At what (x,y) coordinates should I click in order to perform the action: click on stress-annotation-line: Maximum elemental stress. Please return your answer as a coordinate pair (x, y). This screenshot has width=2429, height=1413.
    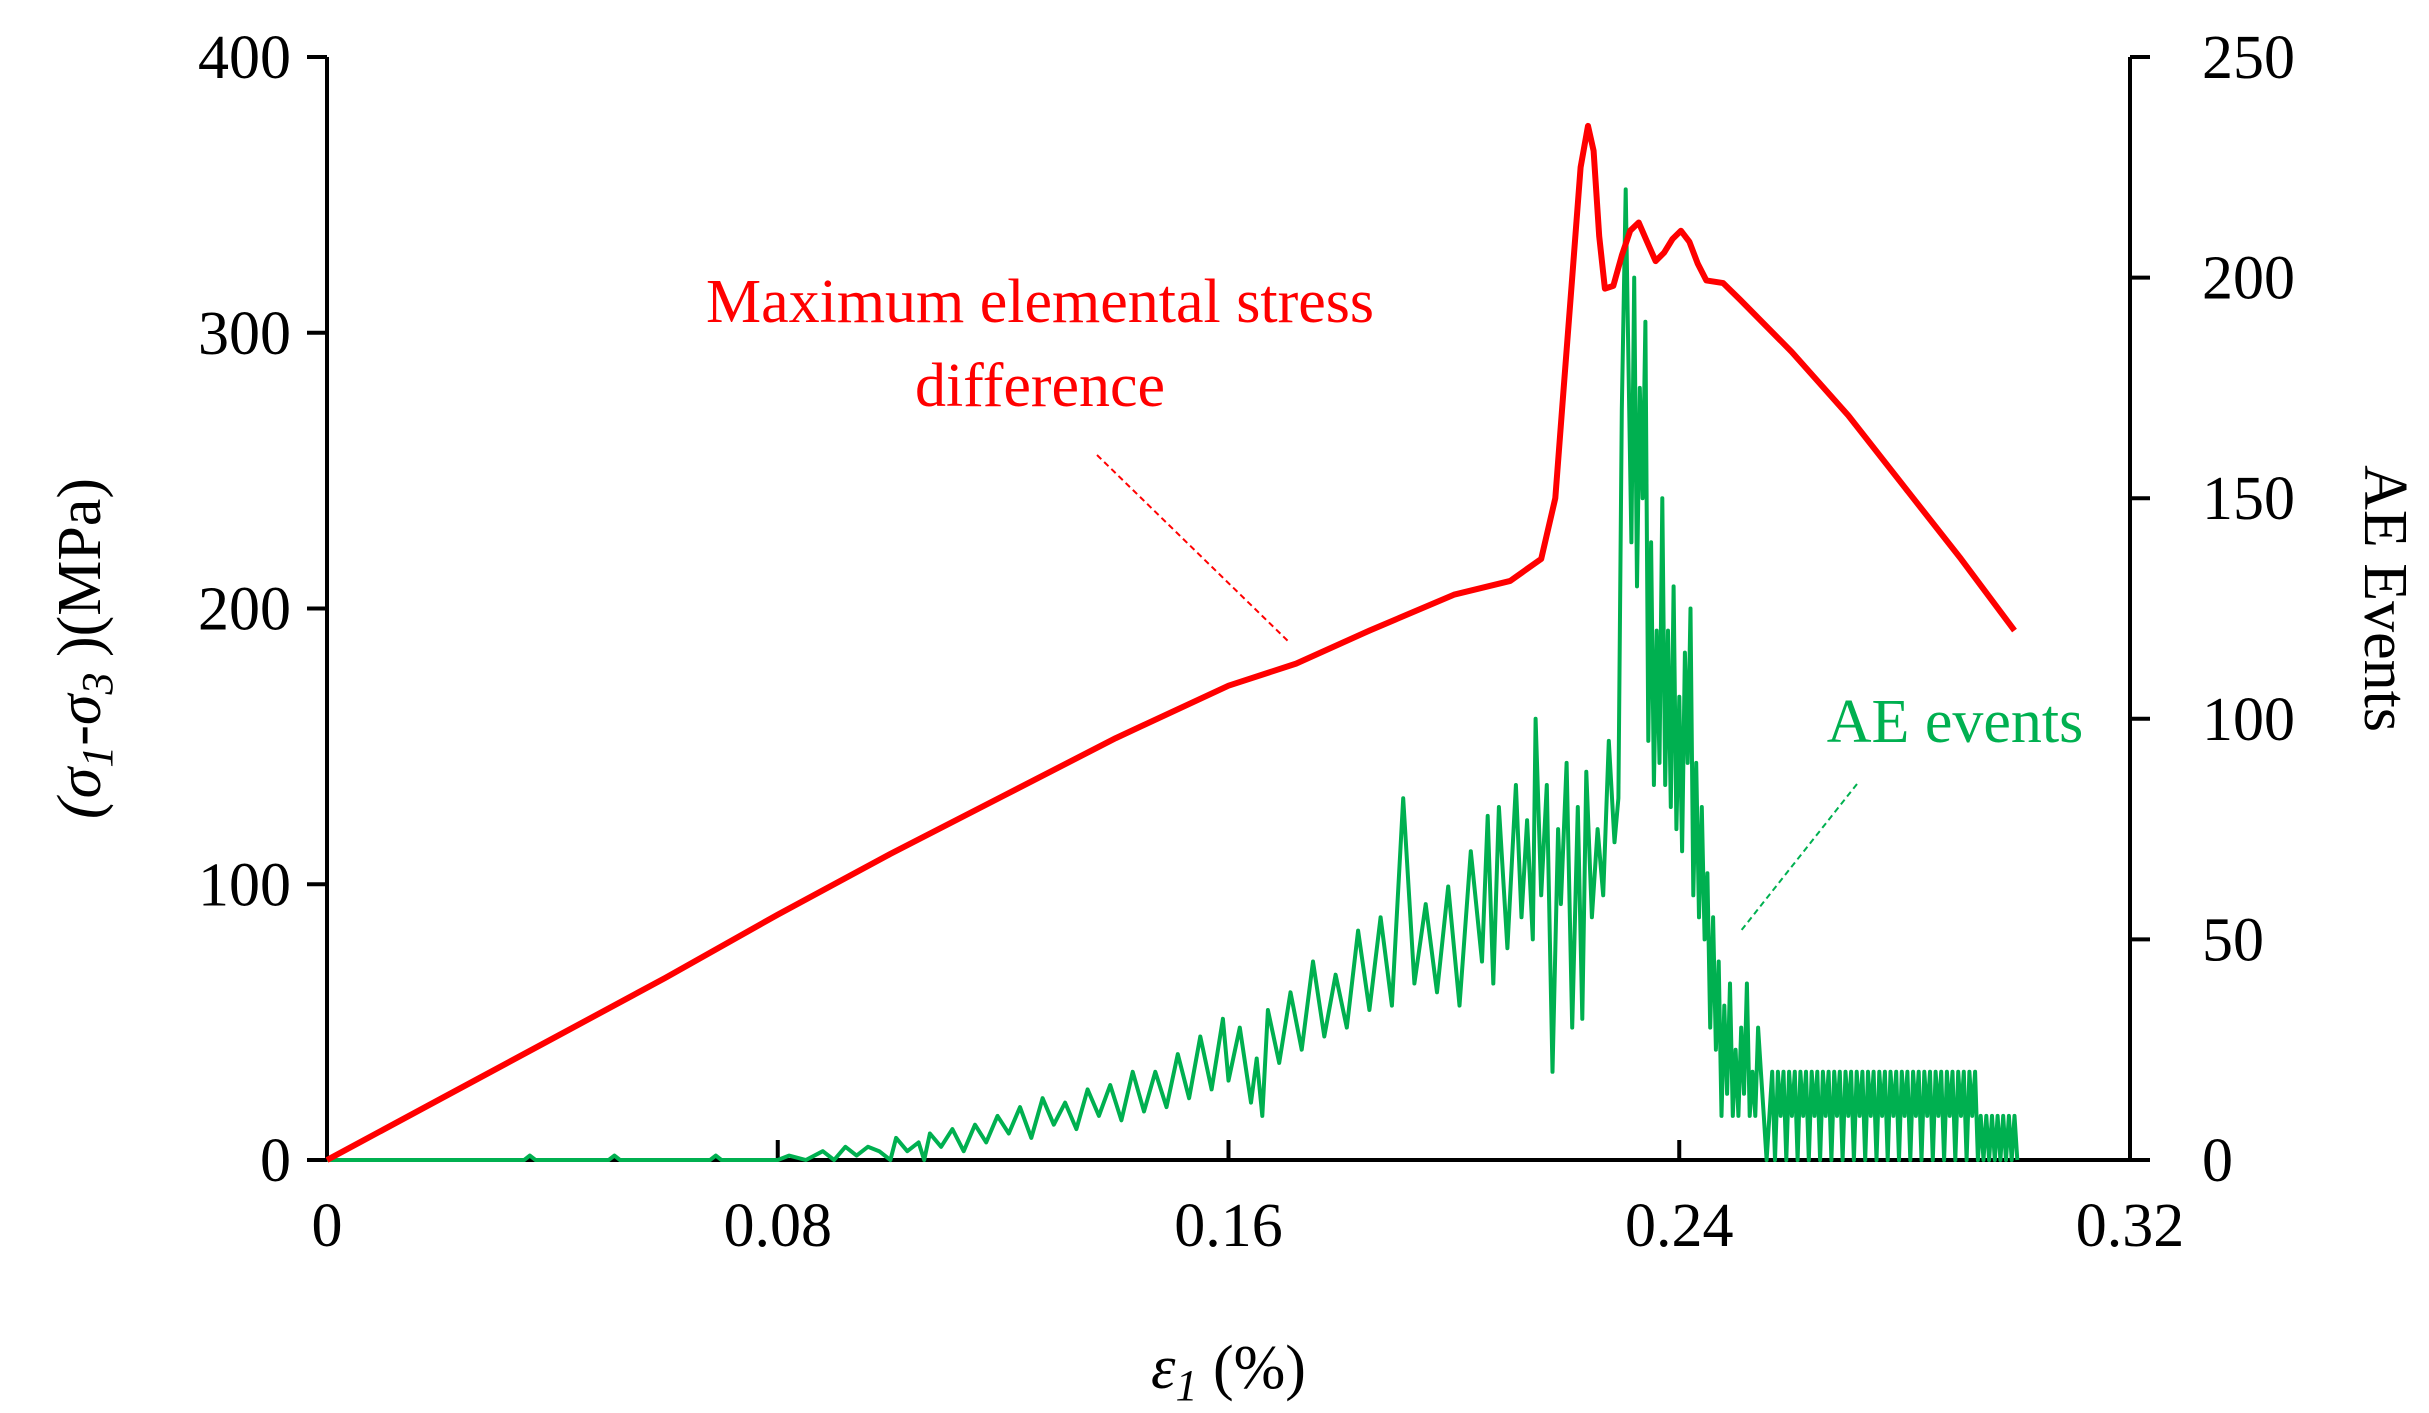
    Looking at the image, I should click on (1040, 302).